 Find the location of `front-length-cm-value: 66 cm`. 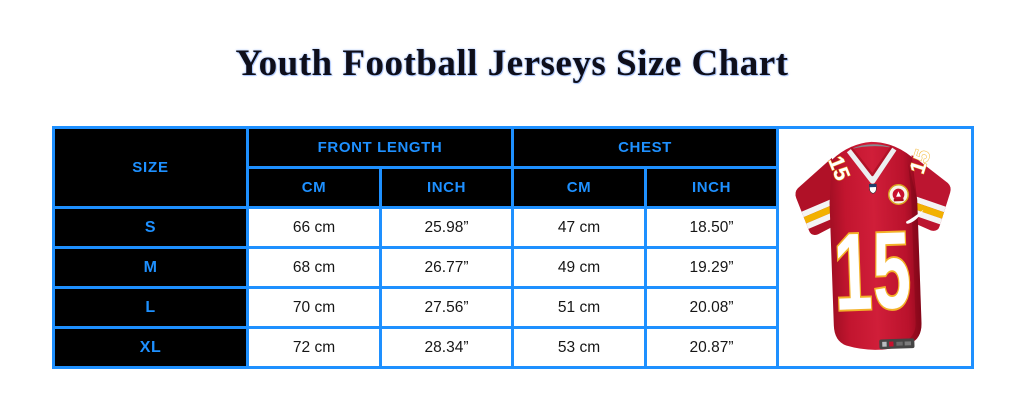

front-length-cm-value: 66 cm is located at coordinates (314, 227).